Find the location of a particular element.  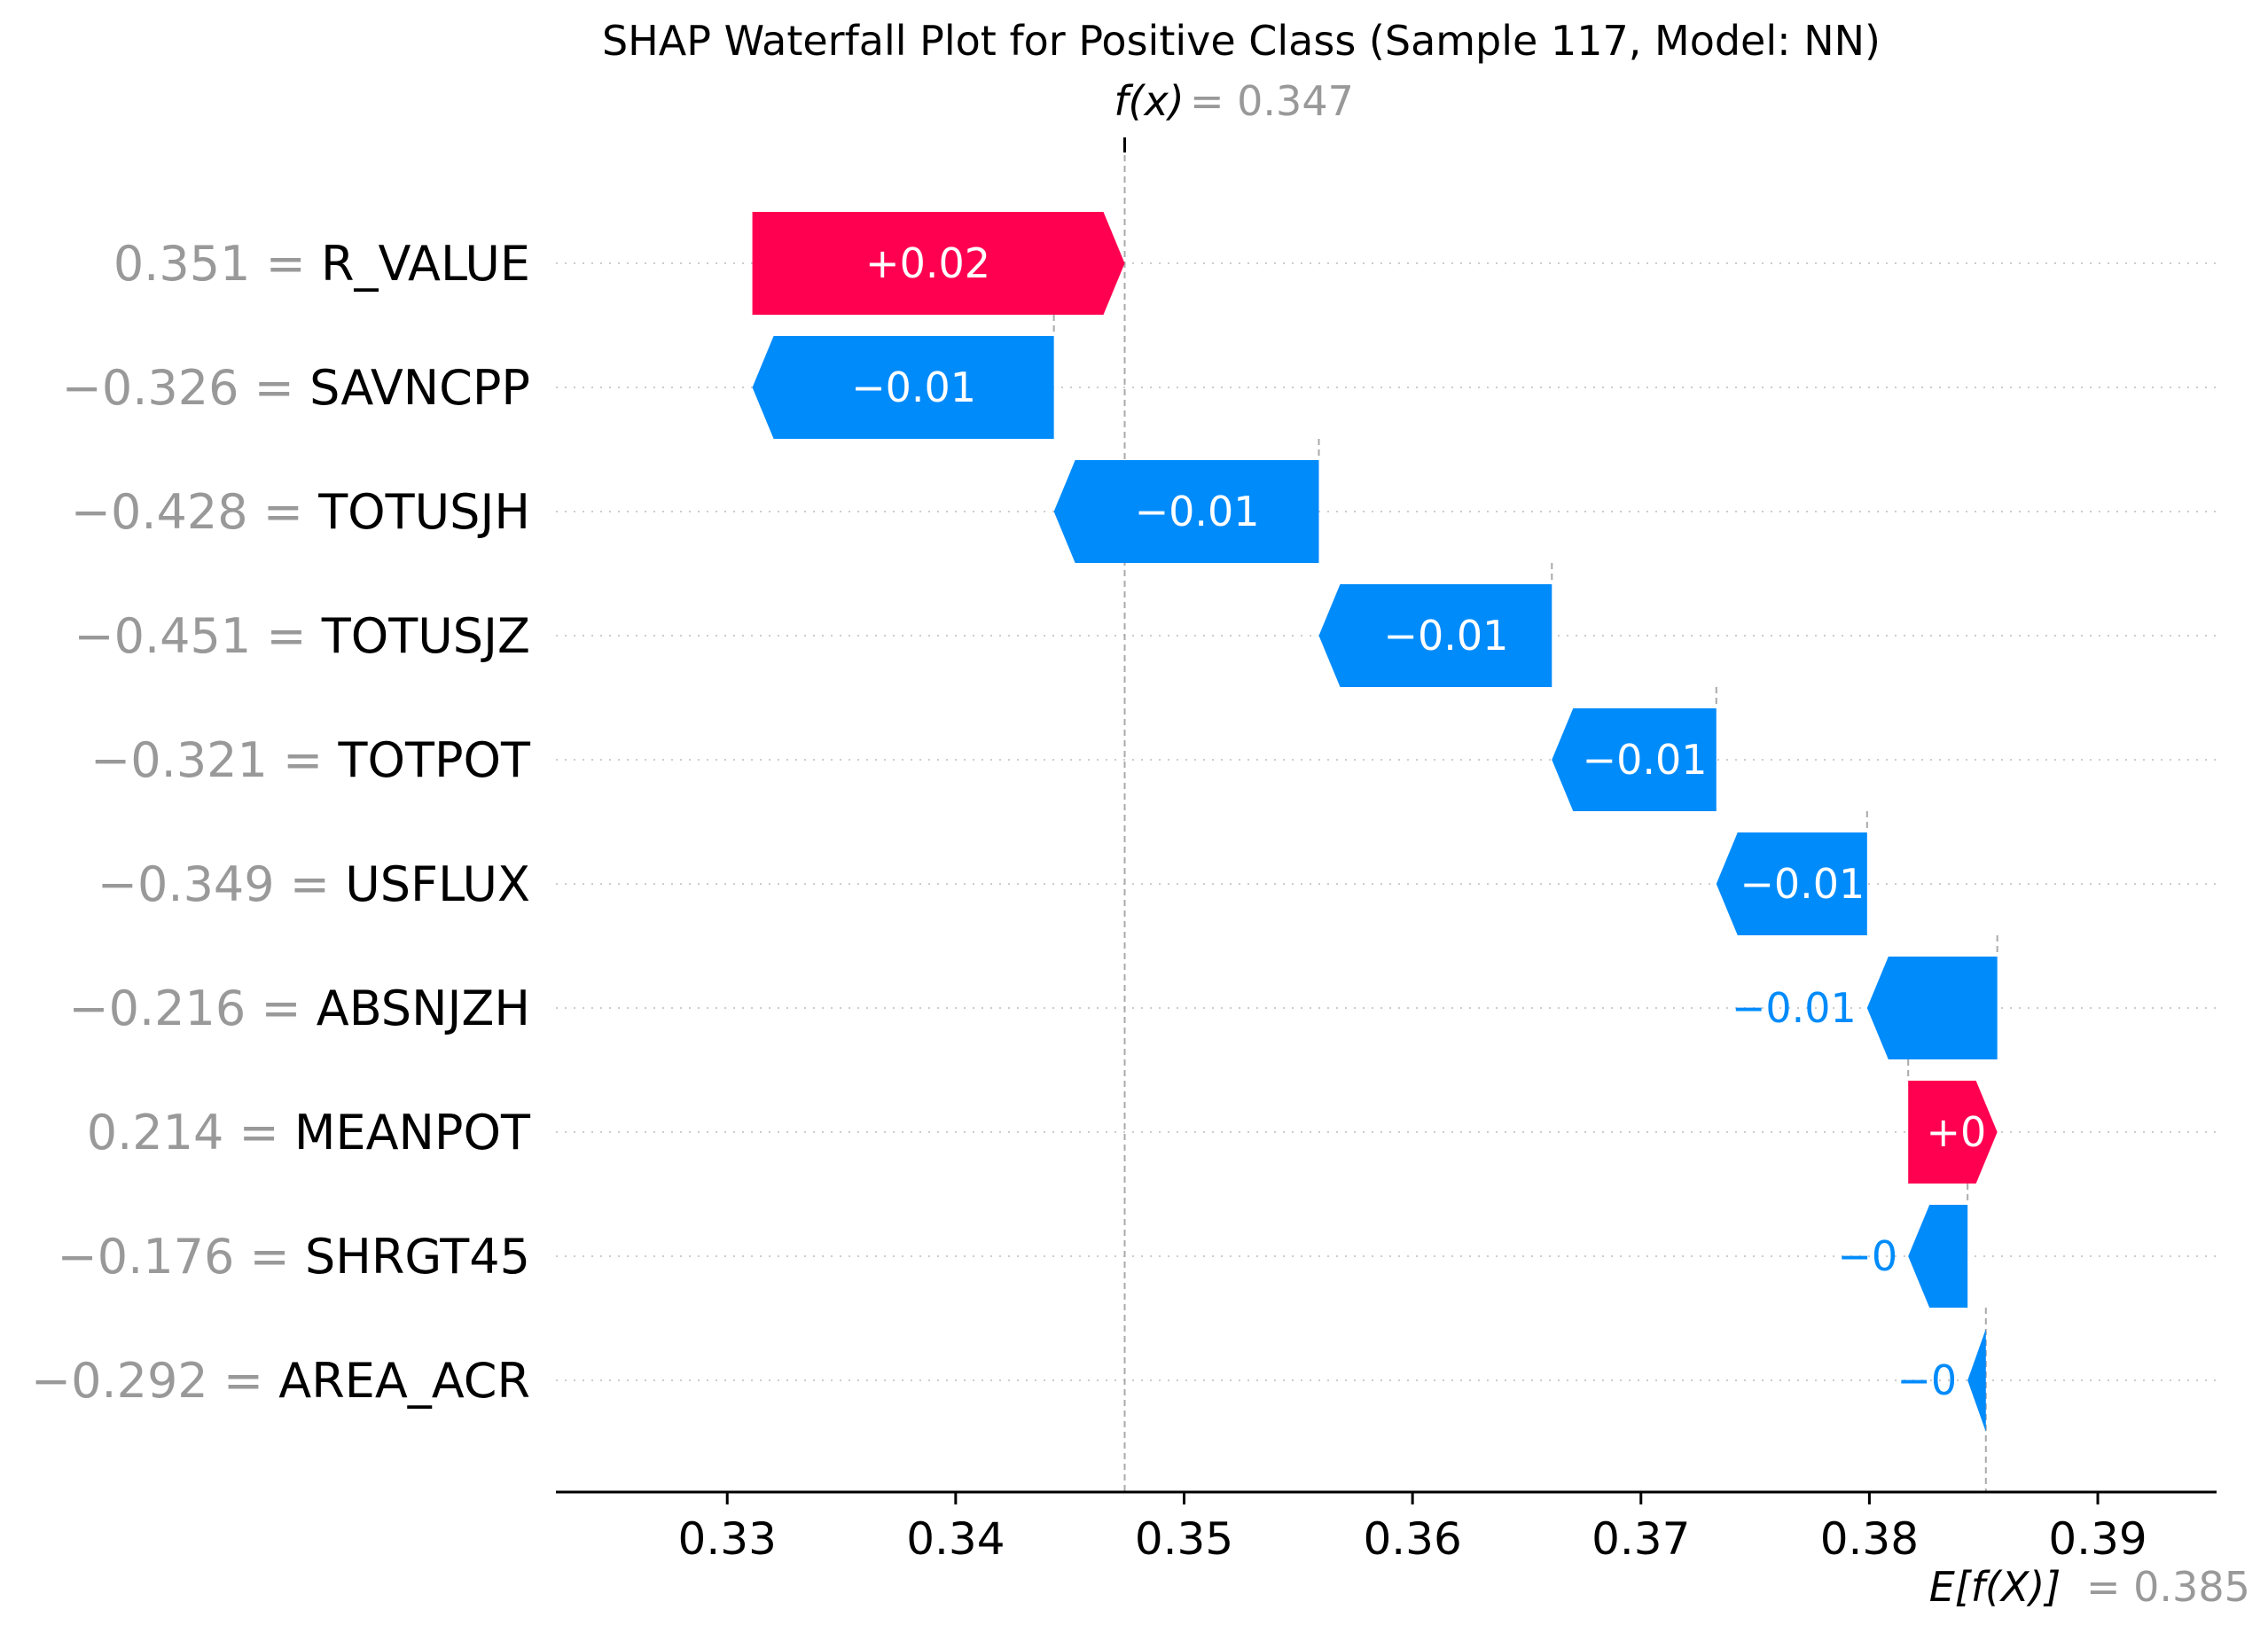

shap-bar-totusjh is located at coordinates (1186, 511).